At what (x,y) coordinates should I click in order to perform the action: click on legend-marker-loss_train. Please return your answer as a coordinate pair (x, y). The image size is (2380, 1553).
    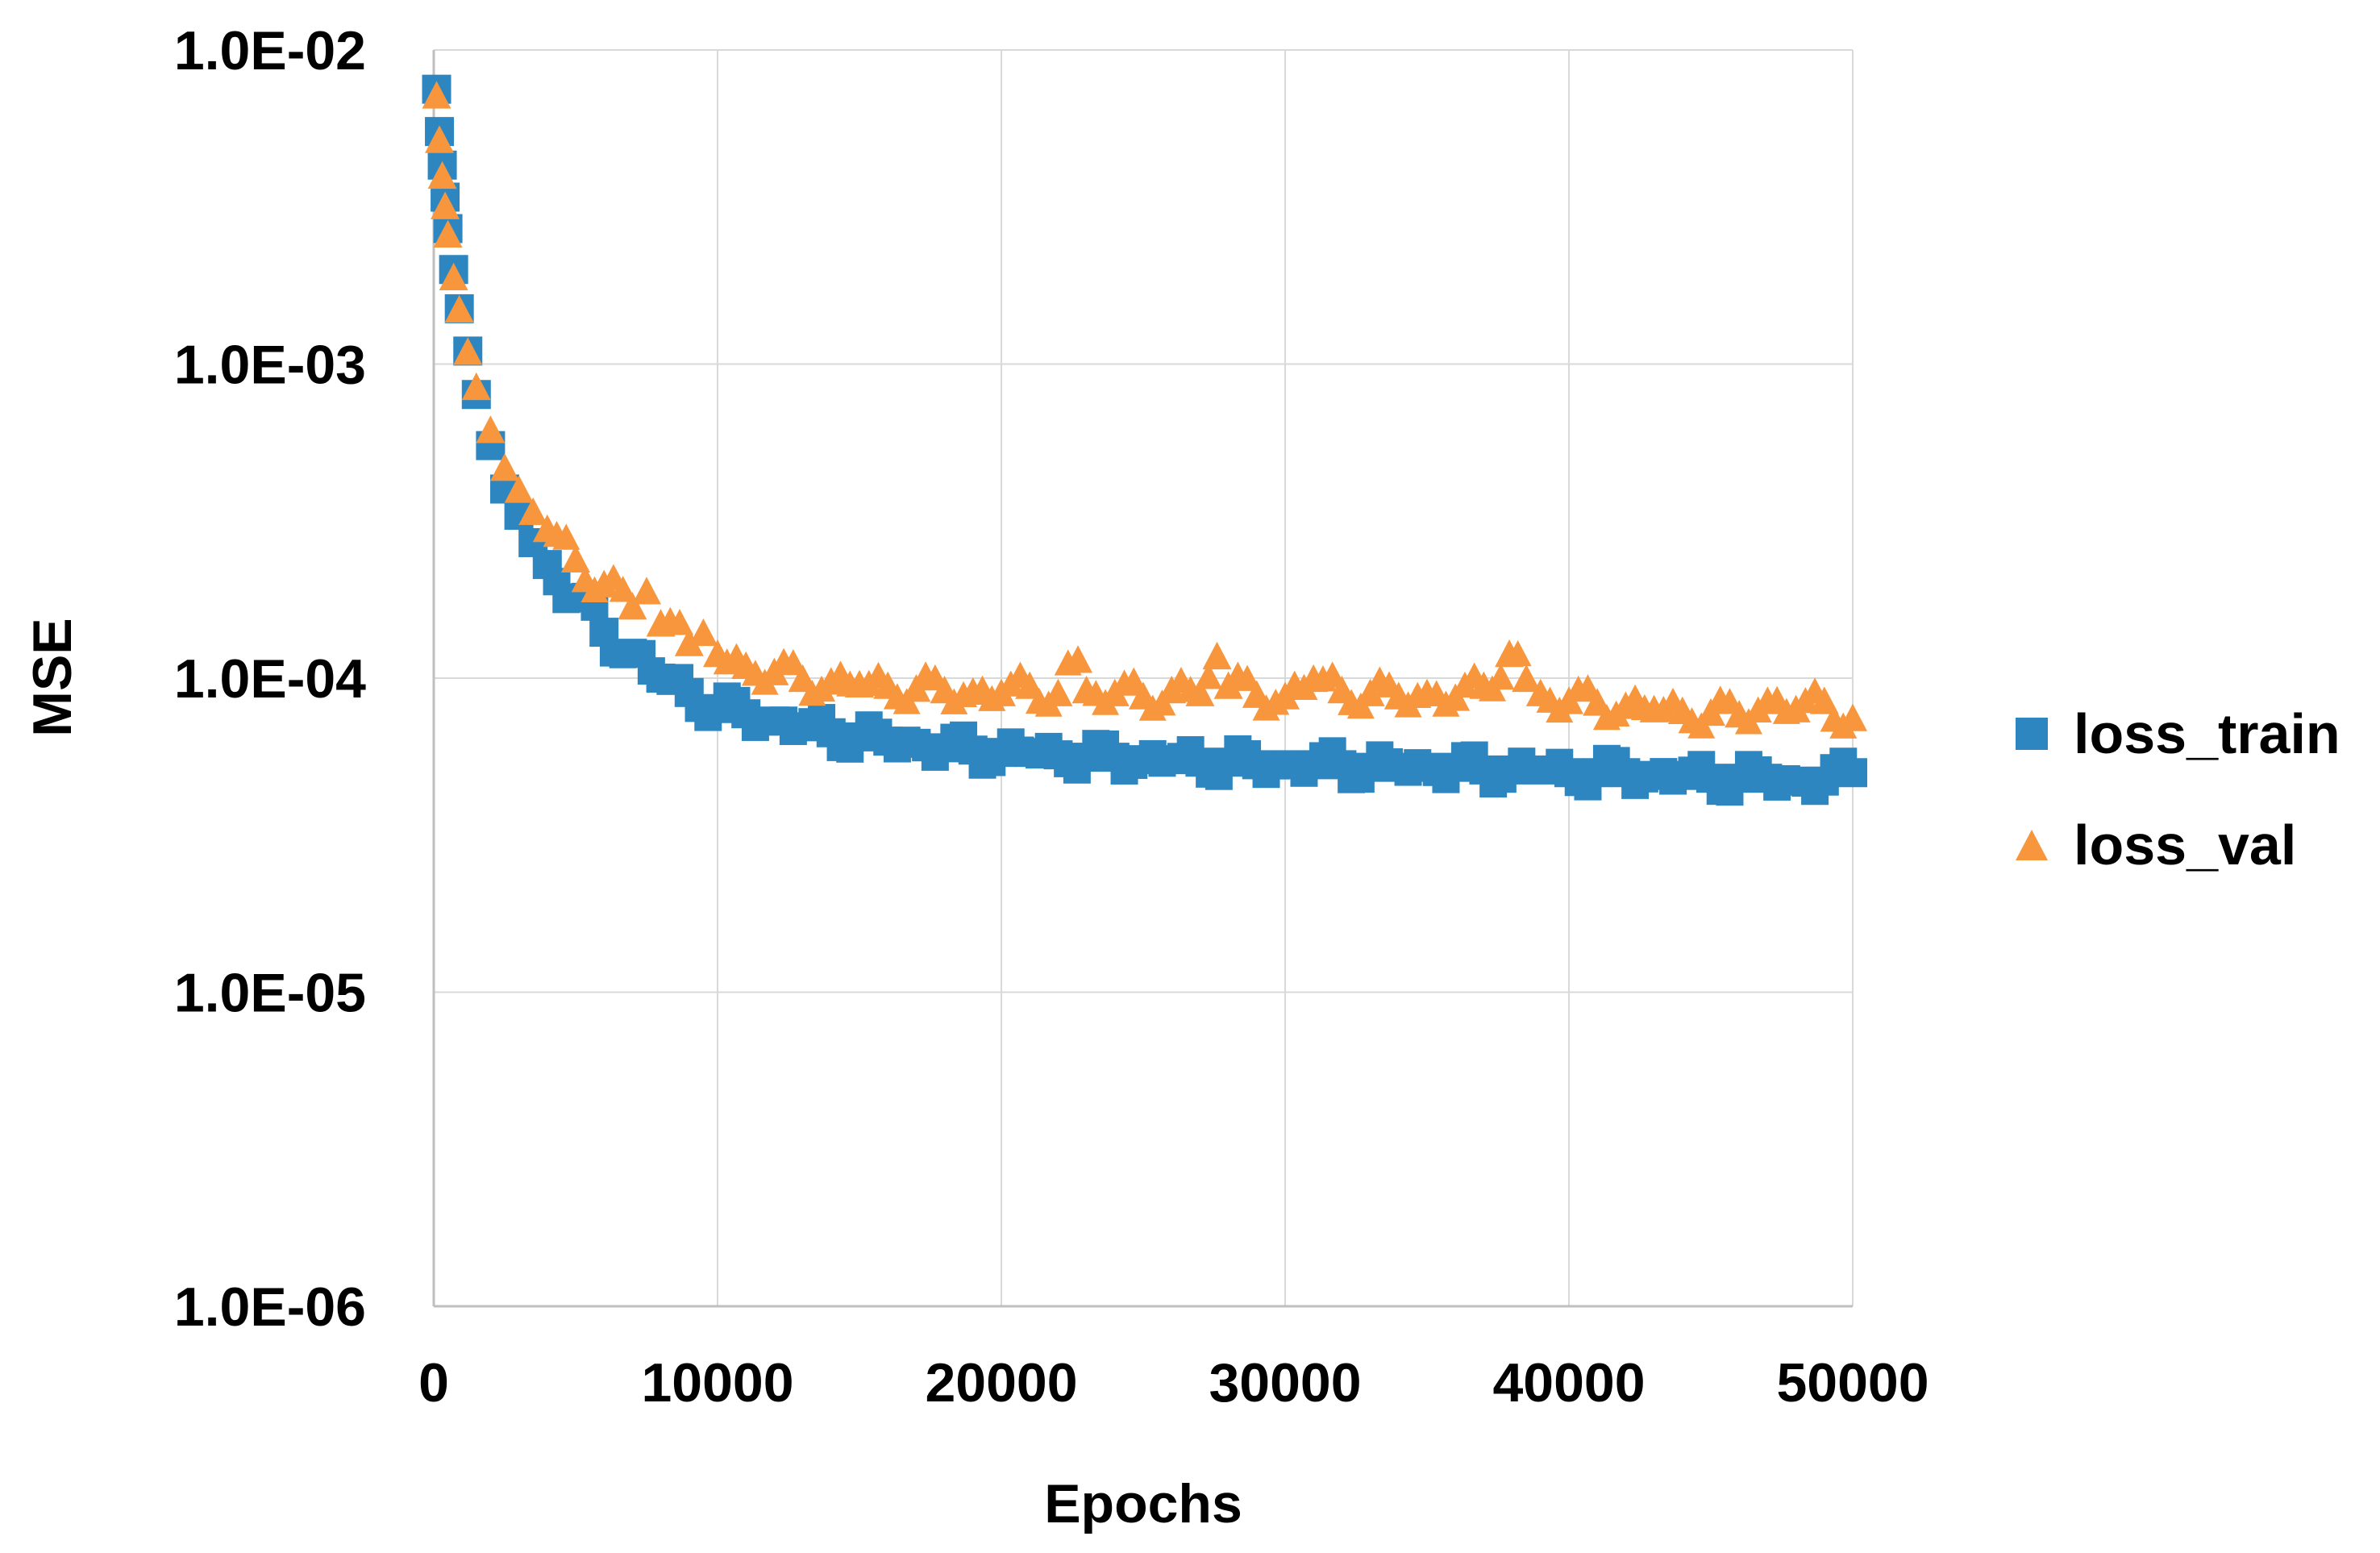
    Looking at the image, I should click on (2032, 734).